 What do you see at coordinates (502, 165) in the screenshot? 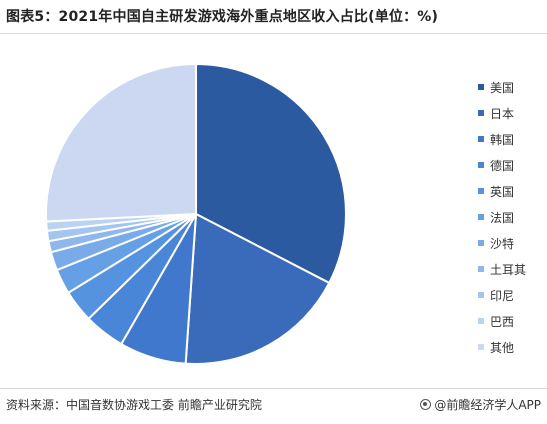
I see `legend-label: 德国` at bounding box center [502, 165].